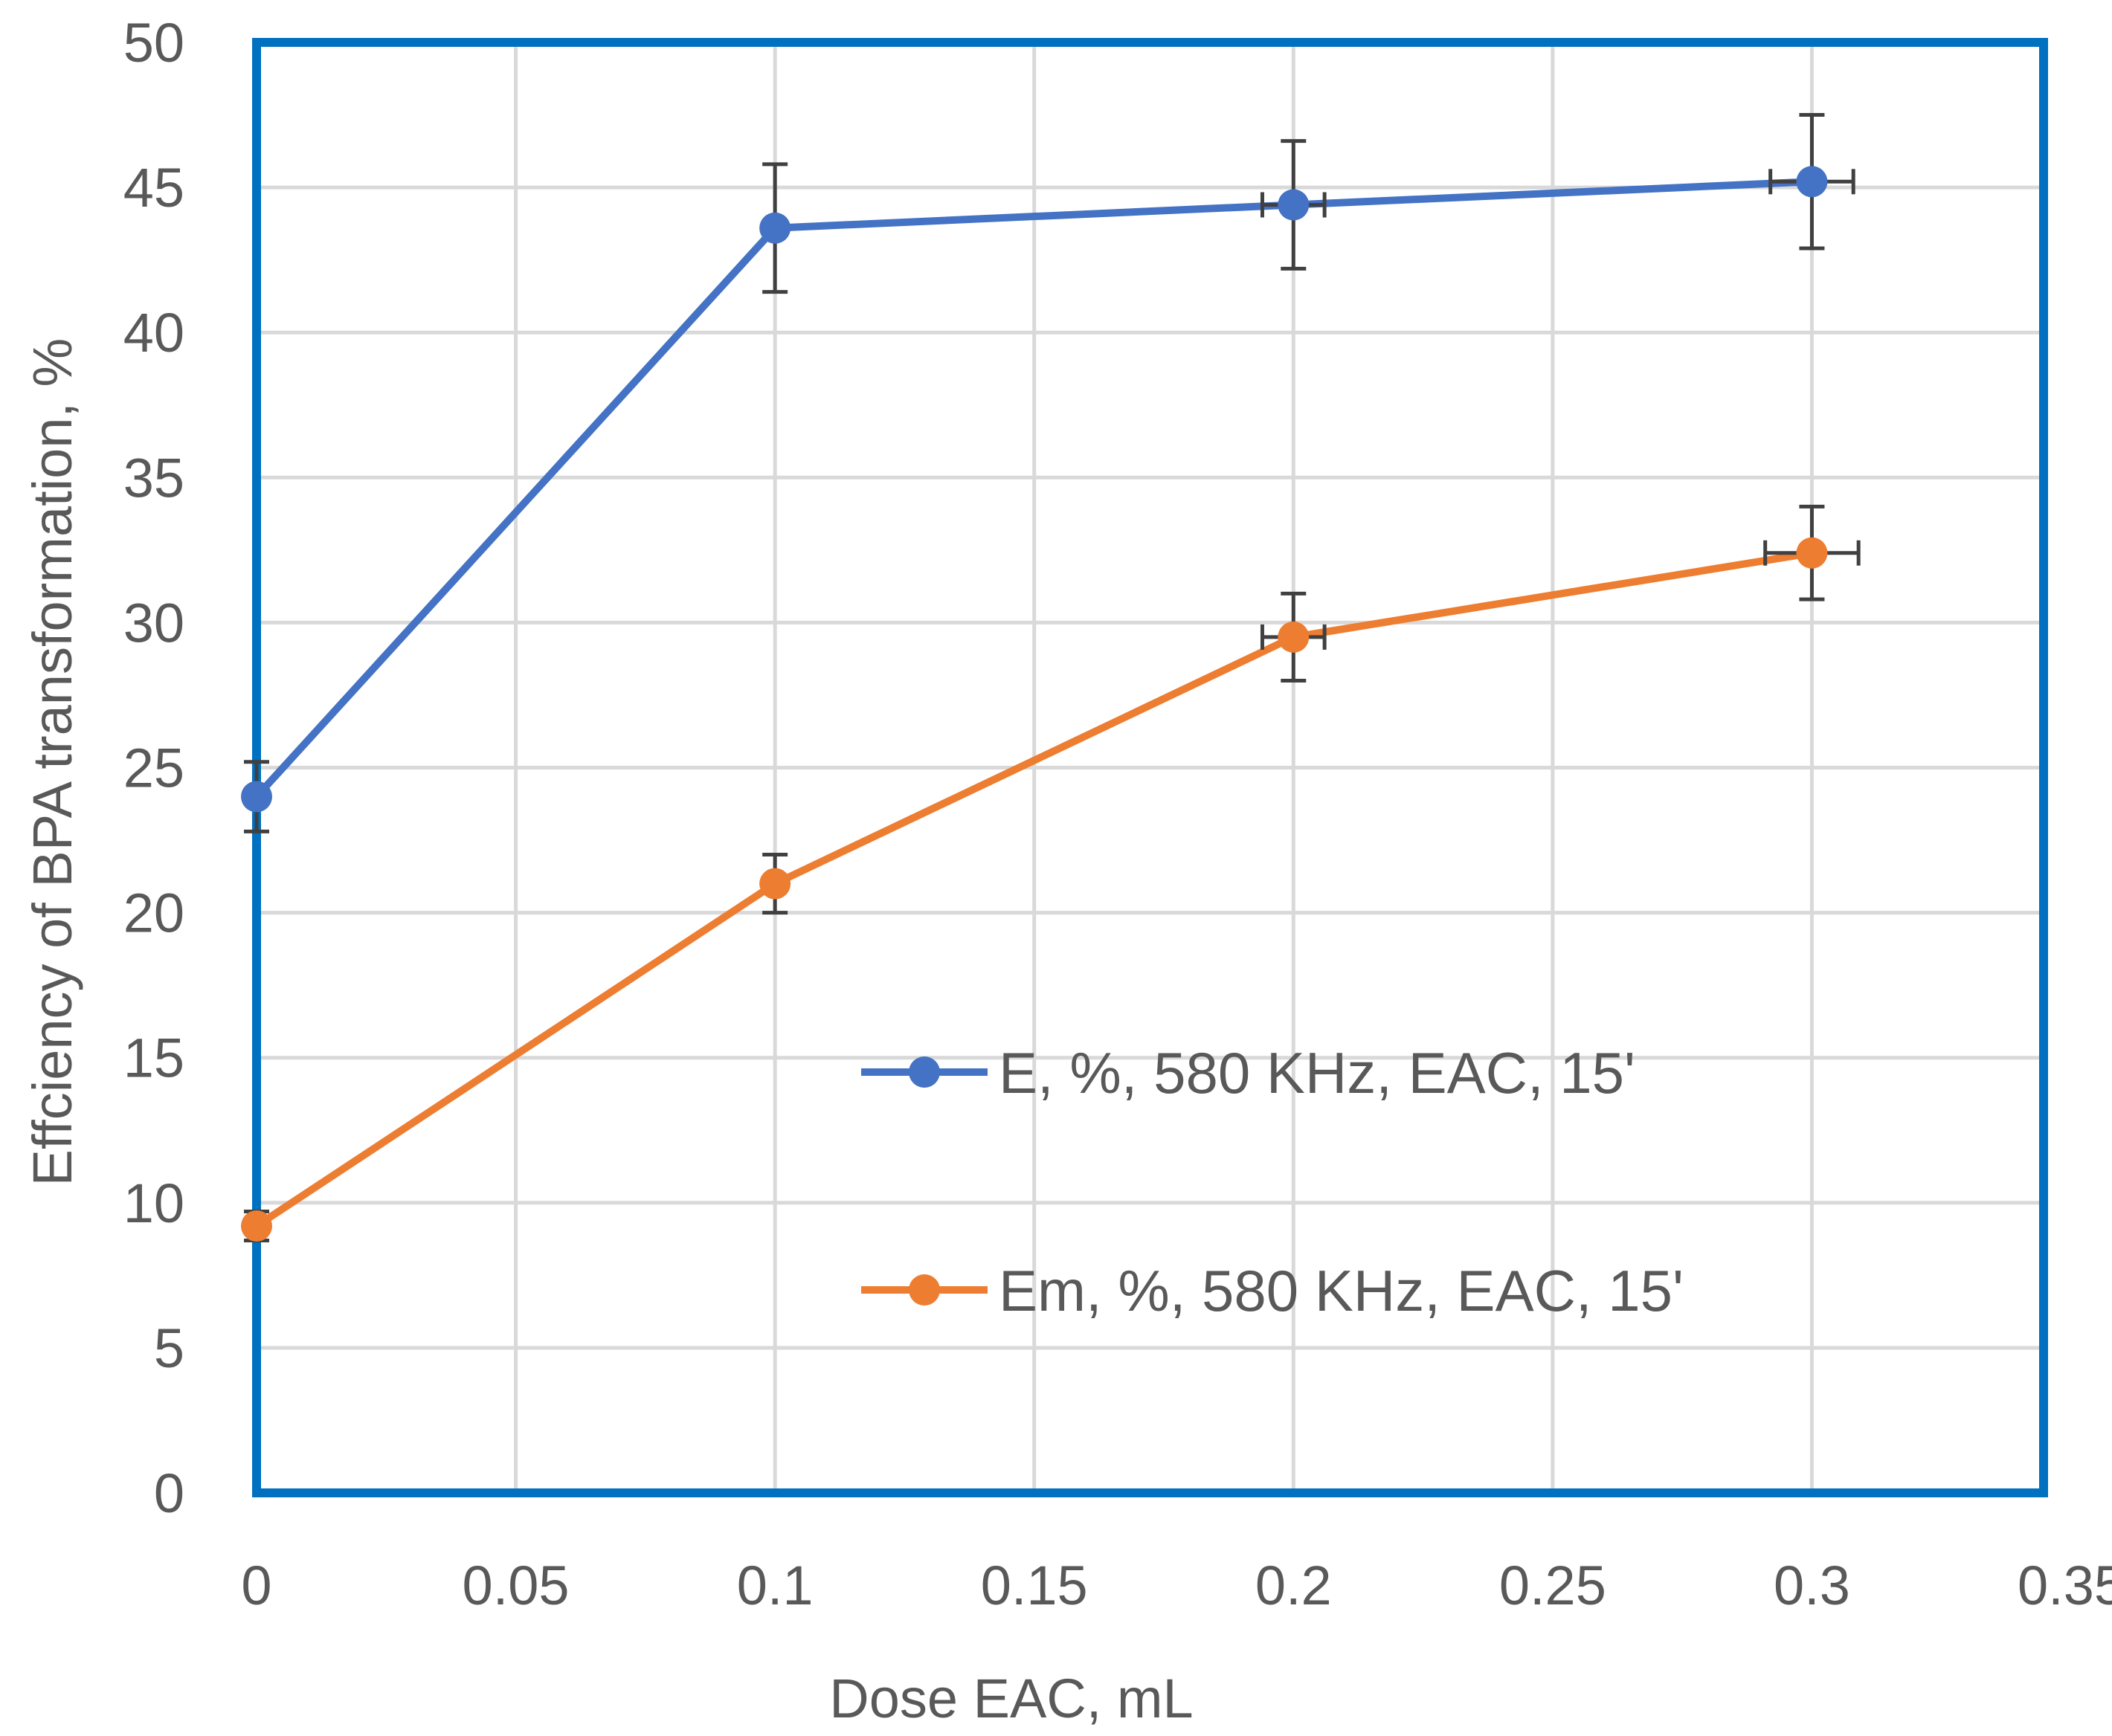  Describe the element at coordinates (1342, 1290) in the screenshot. I see `legend-label: Em, %, 580 KHz, EAC, 15'` at that location.